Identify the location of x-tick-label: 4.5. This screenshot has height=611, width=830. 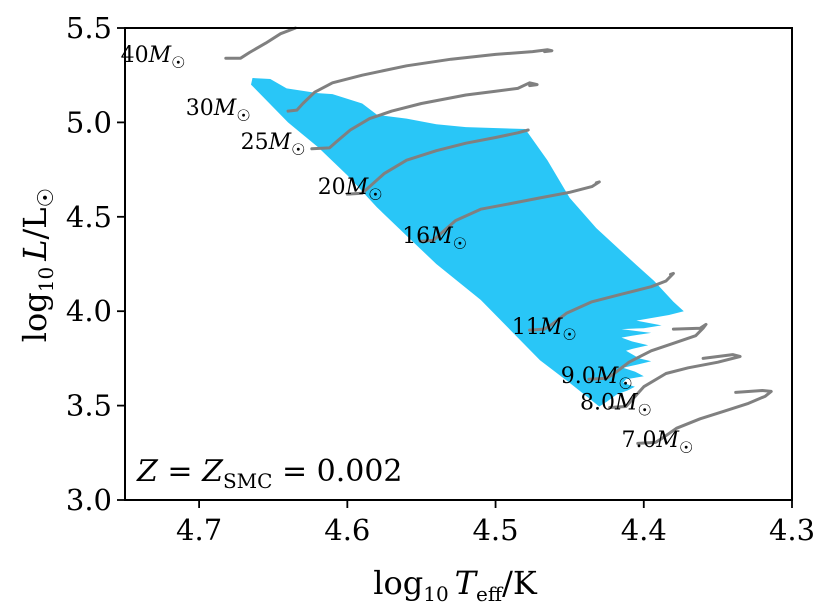
(495, 530).